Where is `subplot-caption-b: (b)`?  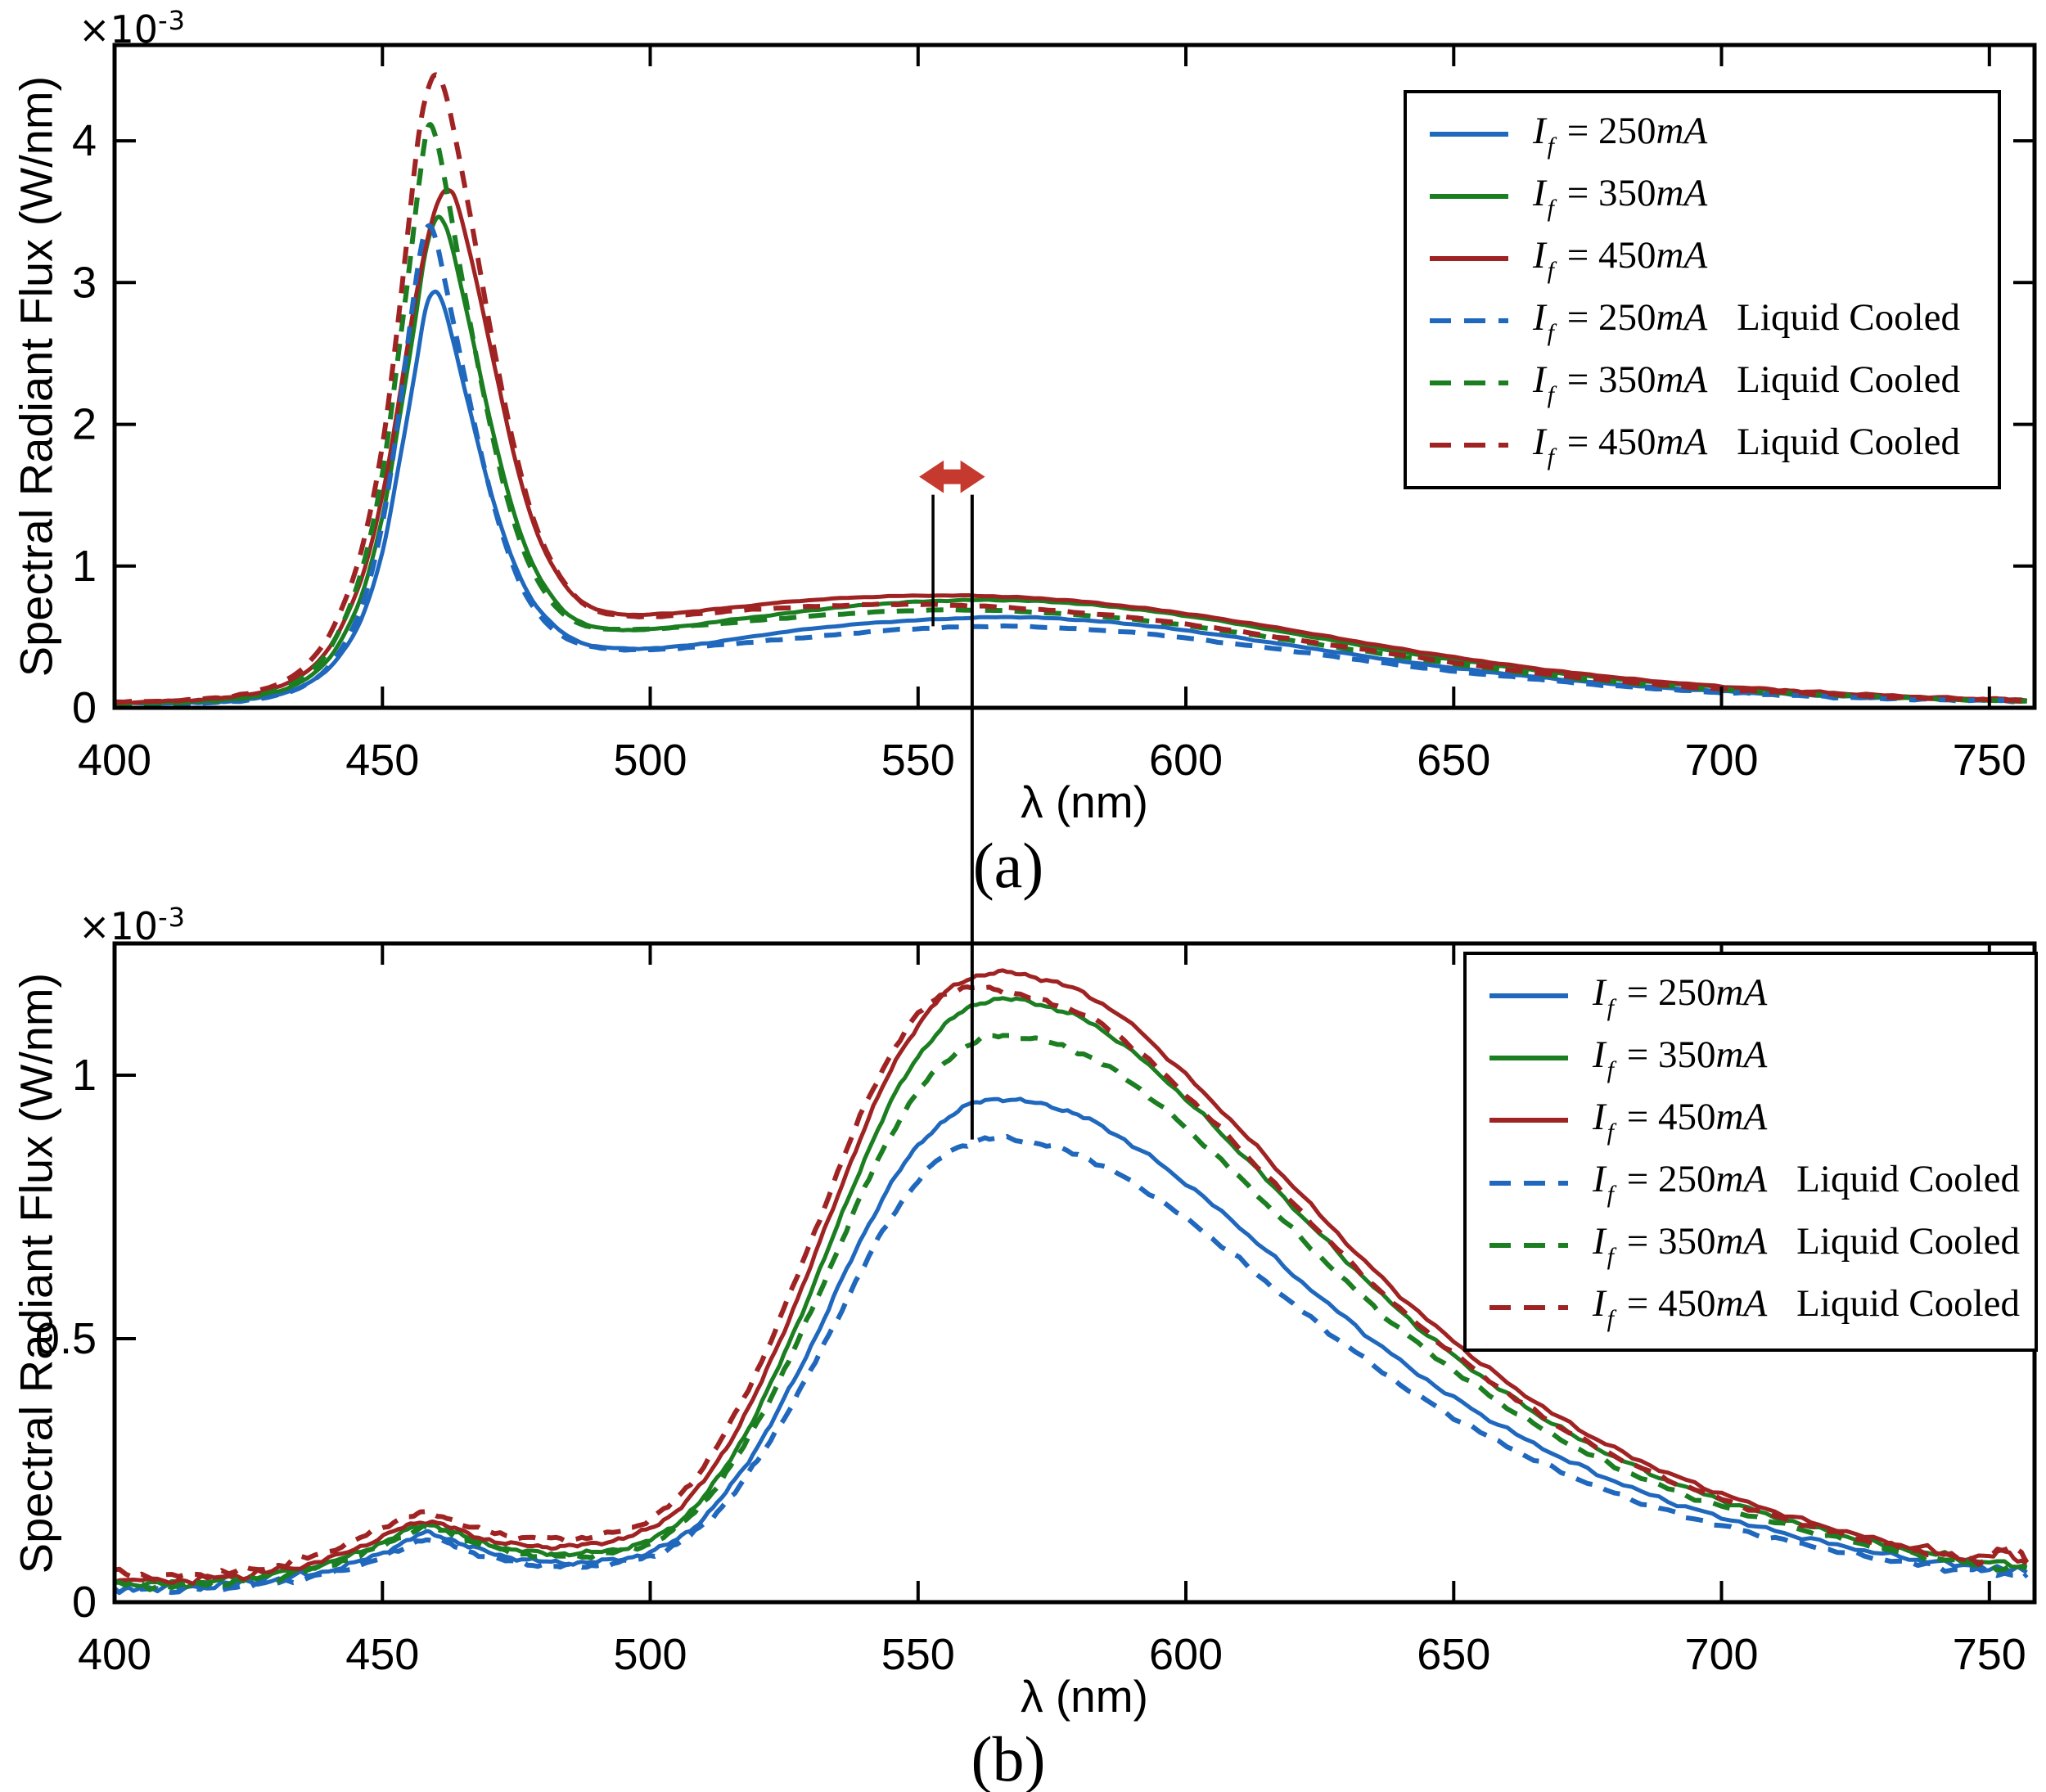 subplot-caption-b: (b) is located at coordinates (1008, 1757).